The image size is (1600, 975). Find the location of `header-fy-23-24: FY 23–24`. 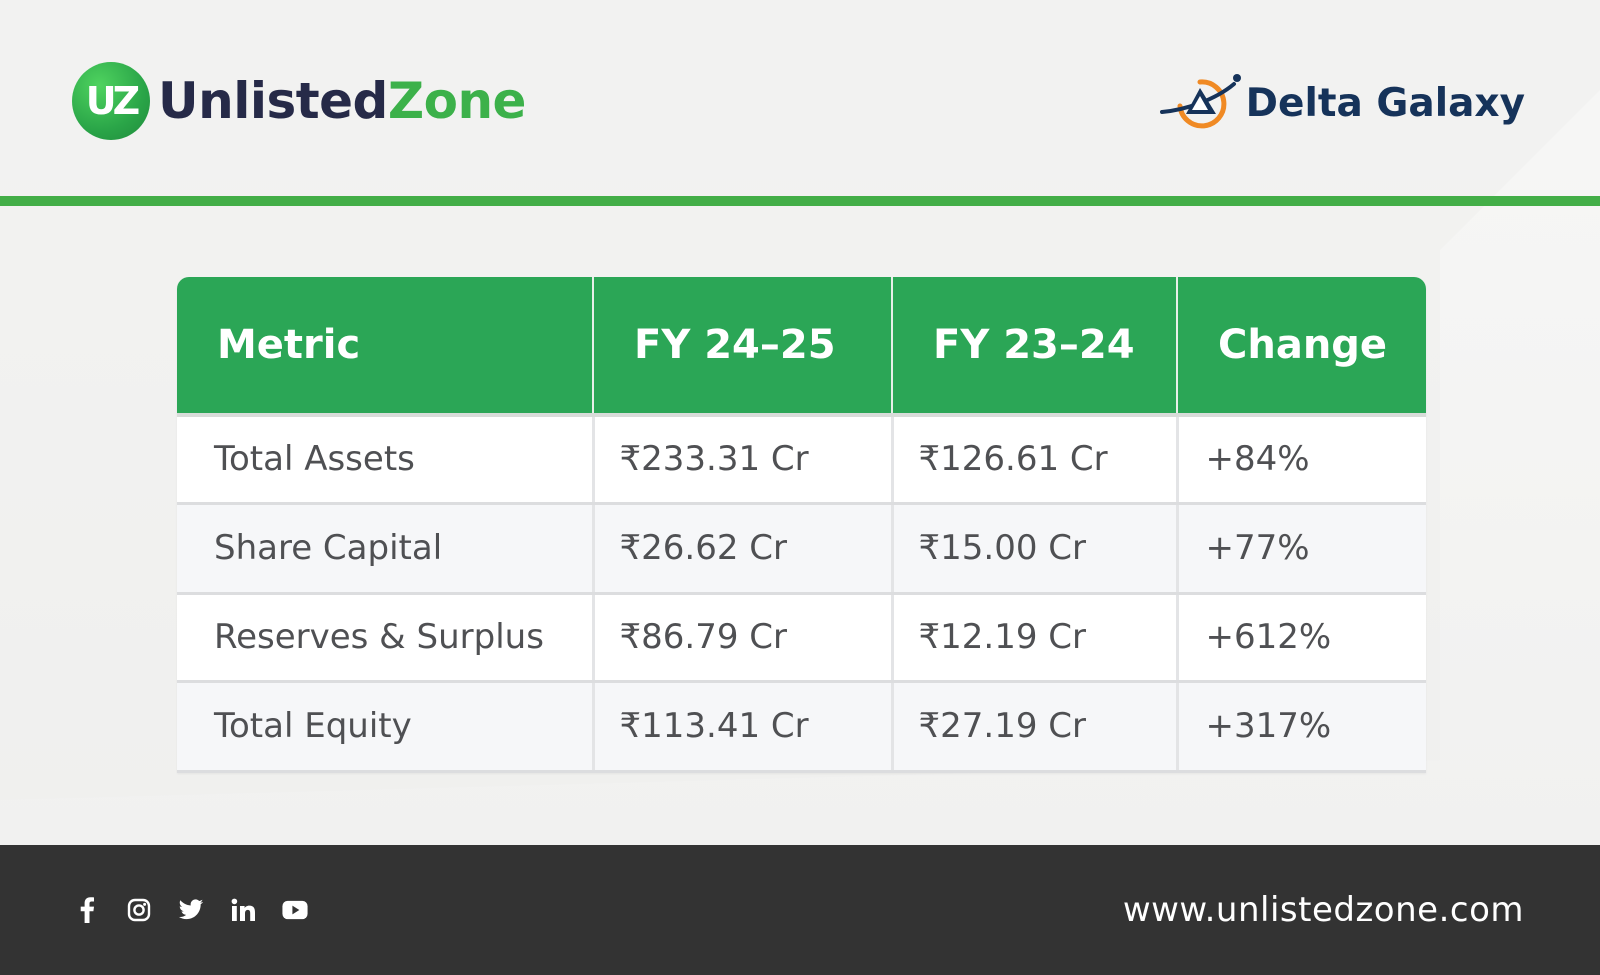

header-fy-23-24: FY 23–24 is located at coordinates (1034, 347).